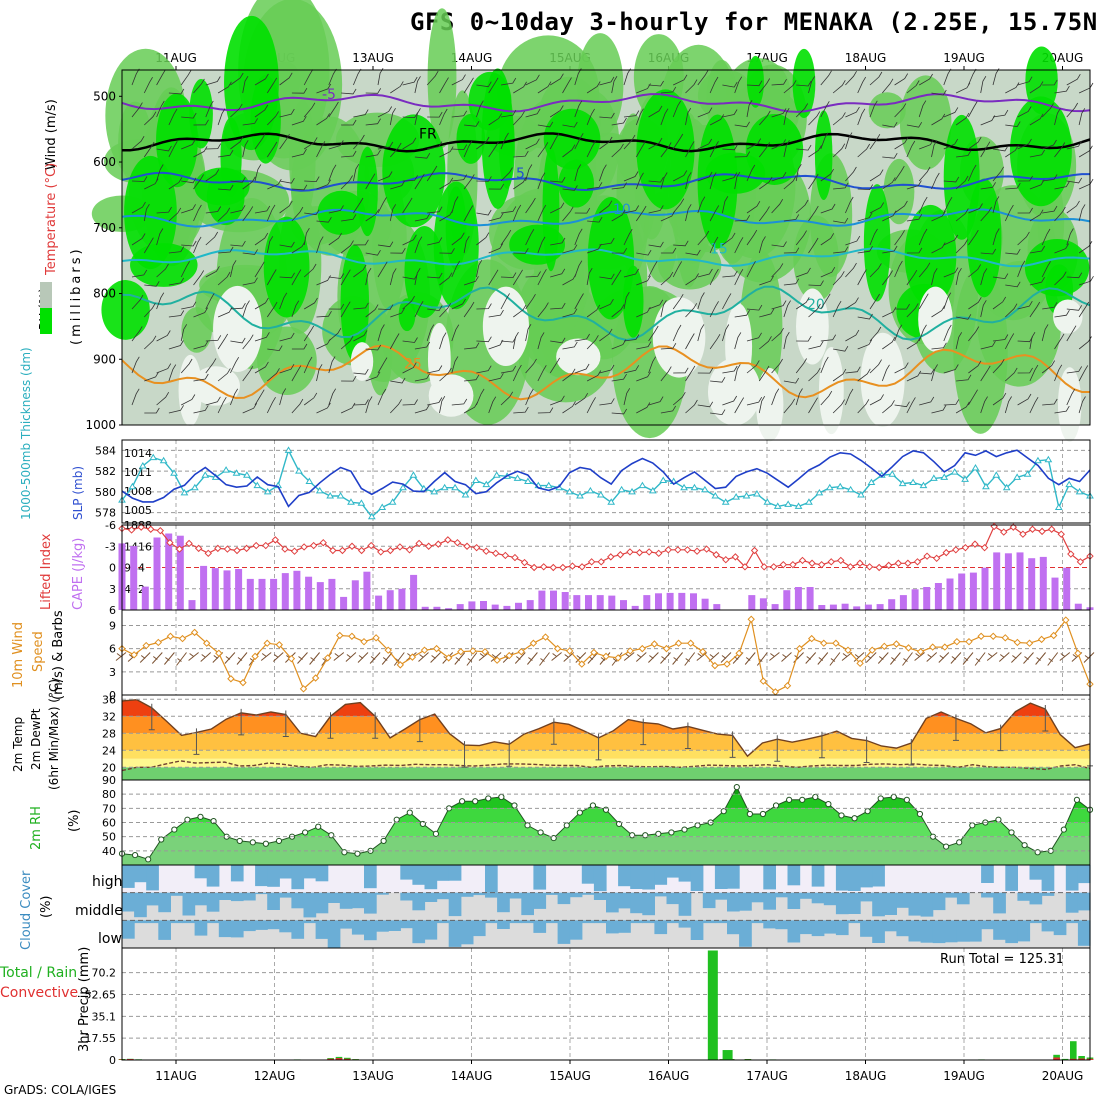 The height and width of the screenshot is (1100, 1100). What do you see at coordinates (112, 649) in the screenshot?
I see `wind-ytick: 6` at bounding box center [112, 649].